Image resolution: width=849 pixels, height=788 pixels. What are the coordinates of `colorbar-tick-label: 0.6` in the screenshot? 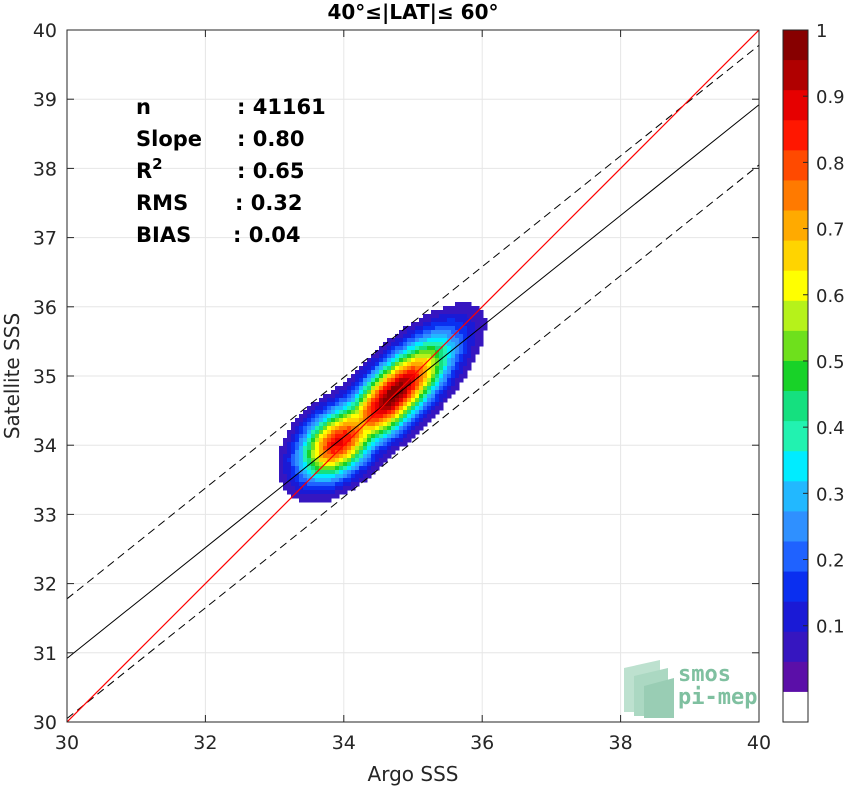 It's located at (830, 296).